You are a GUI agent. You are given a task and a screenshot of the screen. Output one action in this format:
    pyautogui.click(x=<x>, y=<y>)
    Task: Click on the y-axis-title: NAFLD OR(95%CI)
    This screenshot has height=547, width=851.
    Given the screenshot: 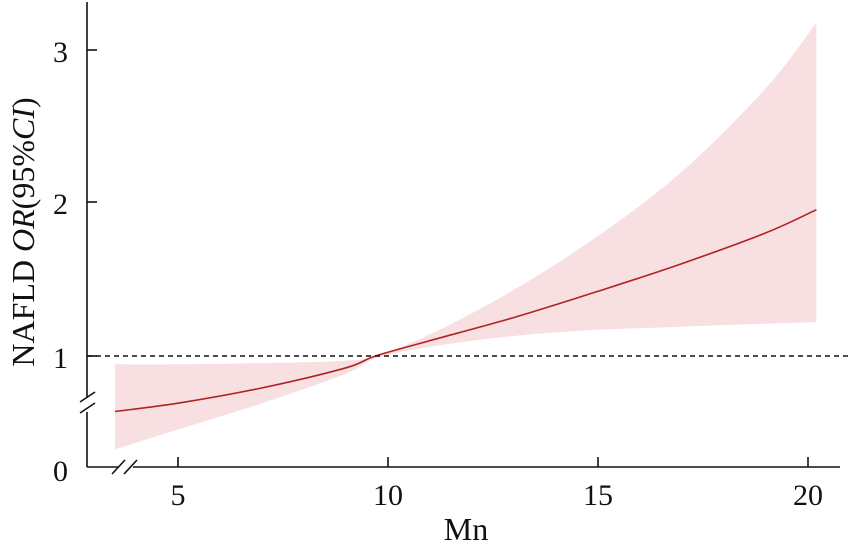 What is the action you would take?
    pyautogui.click(x=23, y=231)
    